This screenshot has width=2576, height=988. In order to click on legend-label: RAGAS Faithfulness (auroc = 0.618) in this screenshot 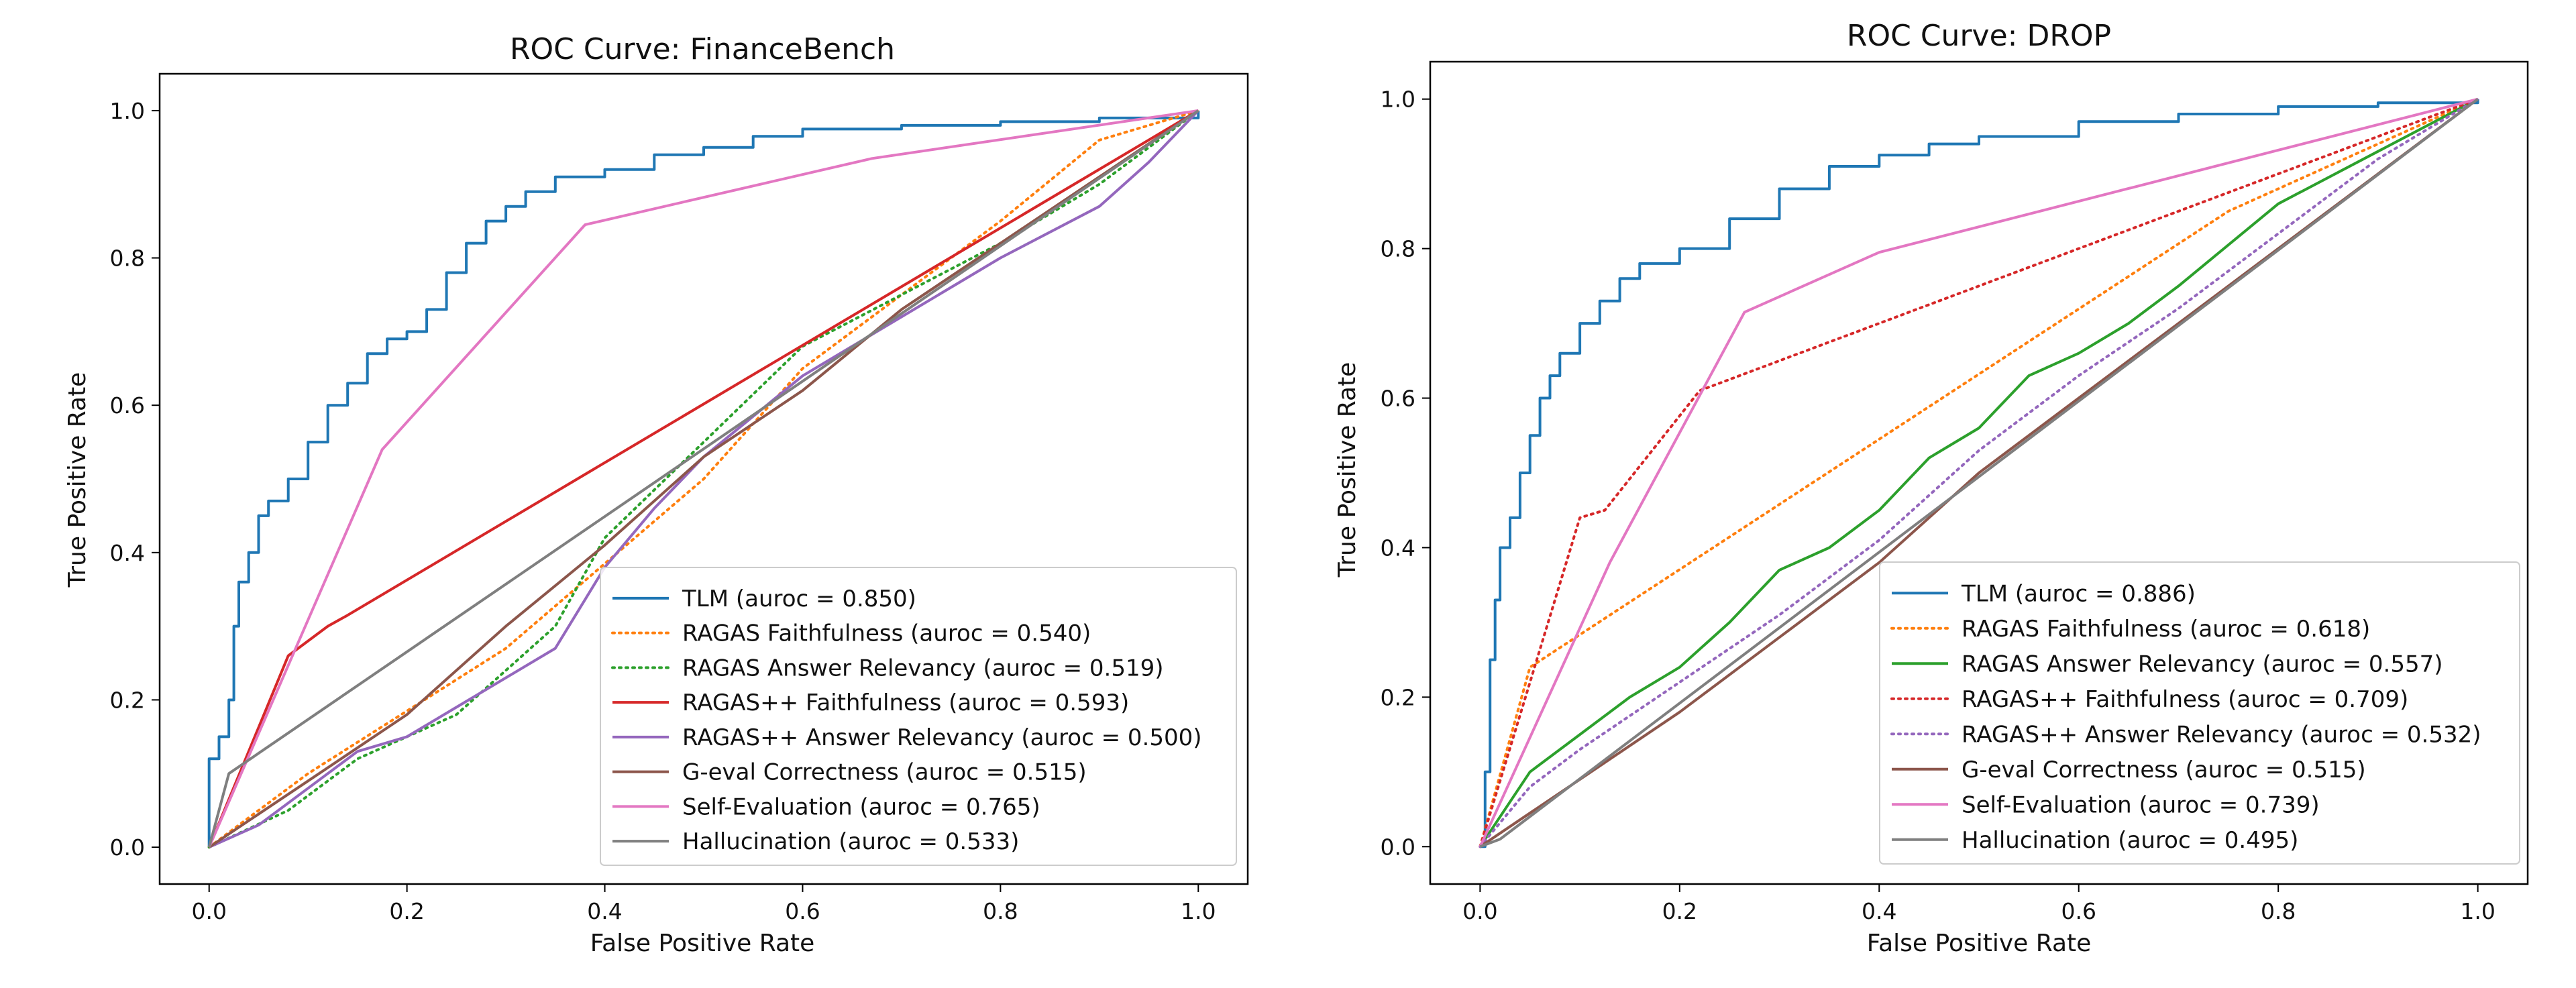, I will do `click(2166, 629)`.